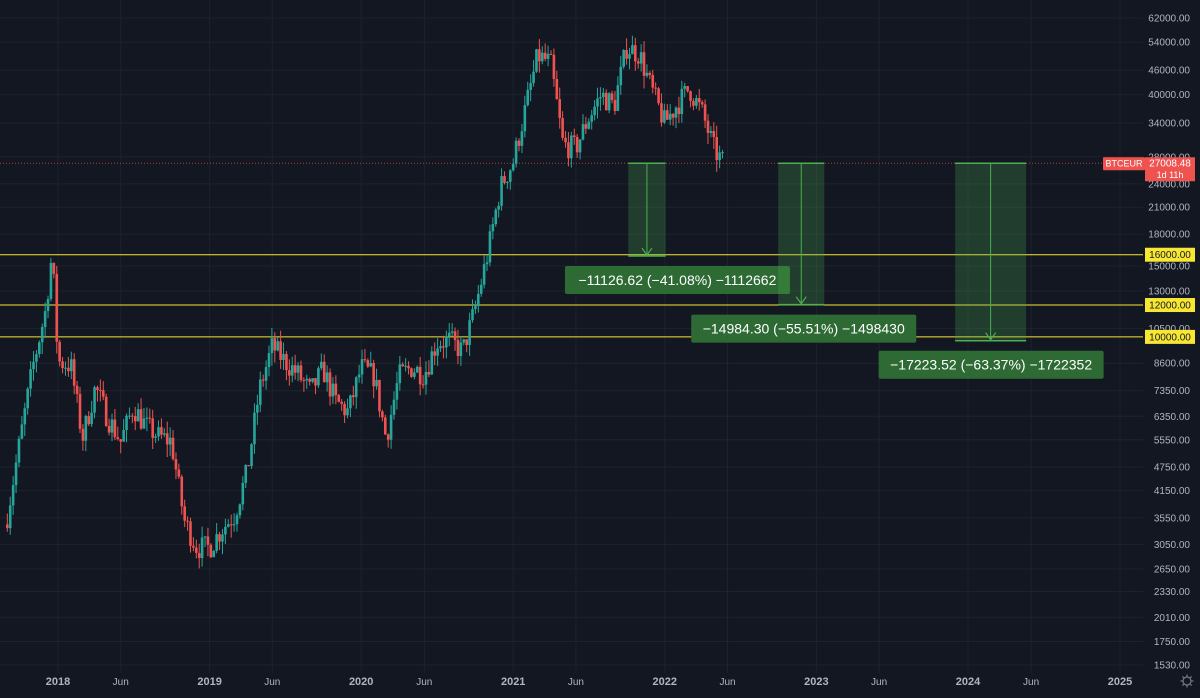 Image resolution: width=1200 pixels, height=698 pixels. What do you see at coordinates (677, 228) in the screenshot?
I see `measure-tool-1: −11126.62 (−41.08%) −1112662` at bounding box center [677, 228].